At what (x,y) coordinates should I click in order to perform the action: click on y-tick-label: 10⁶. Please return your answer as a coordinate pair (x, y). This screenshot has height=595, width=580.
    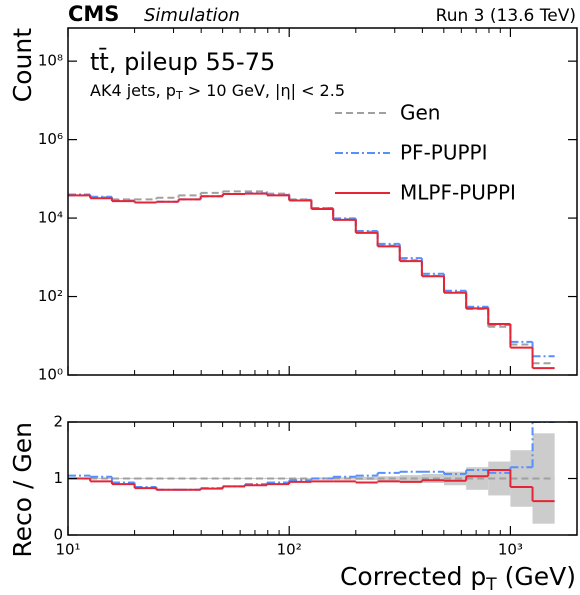
    Looking at the image, I should click on (50, 139).